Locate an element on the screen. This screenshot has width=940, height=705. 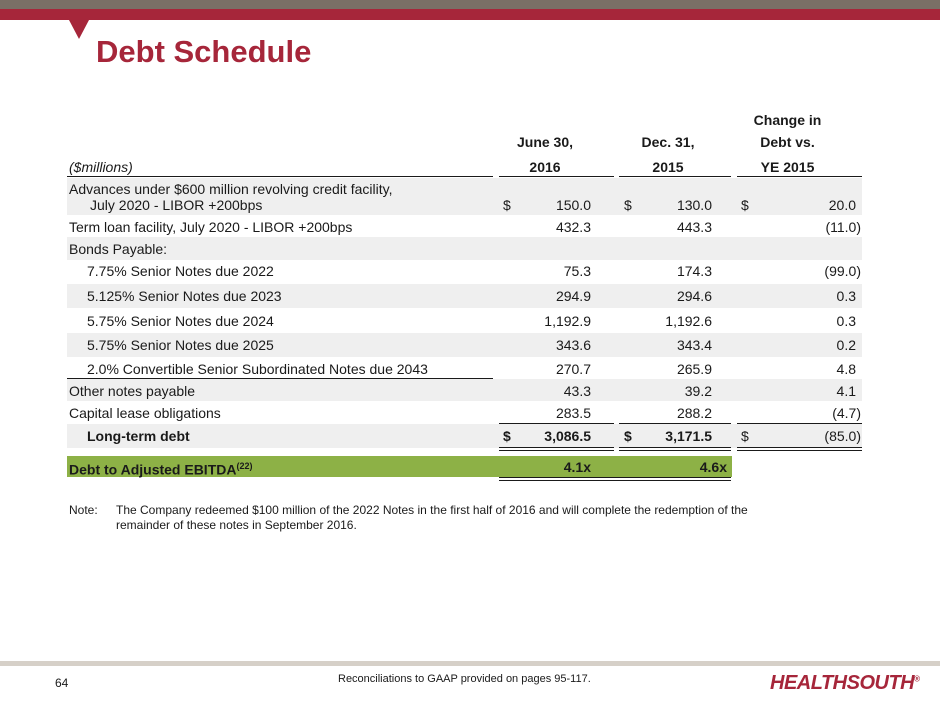
col1-header-line3: 2016 is located at coordinates (545, 167).